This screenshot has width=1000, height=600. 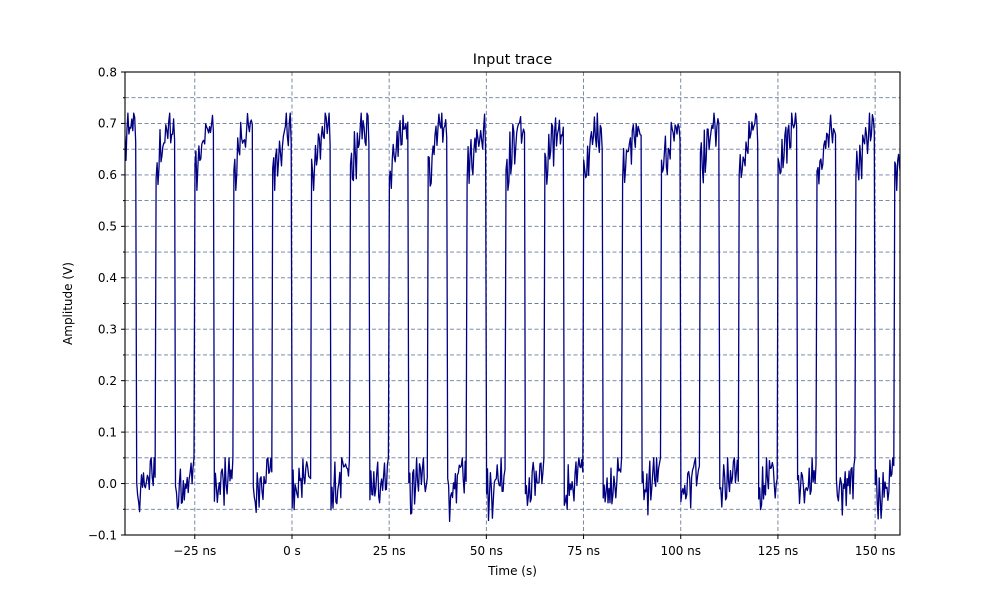 What do you see at coordinates (107, 484) in the screenshot?
I see `y-tick-label: 0.0` at bounding box center [107, 484].